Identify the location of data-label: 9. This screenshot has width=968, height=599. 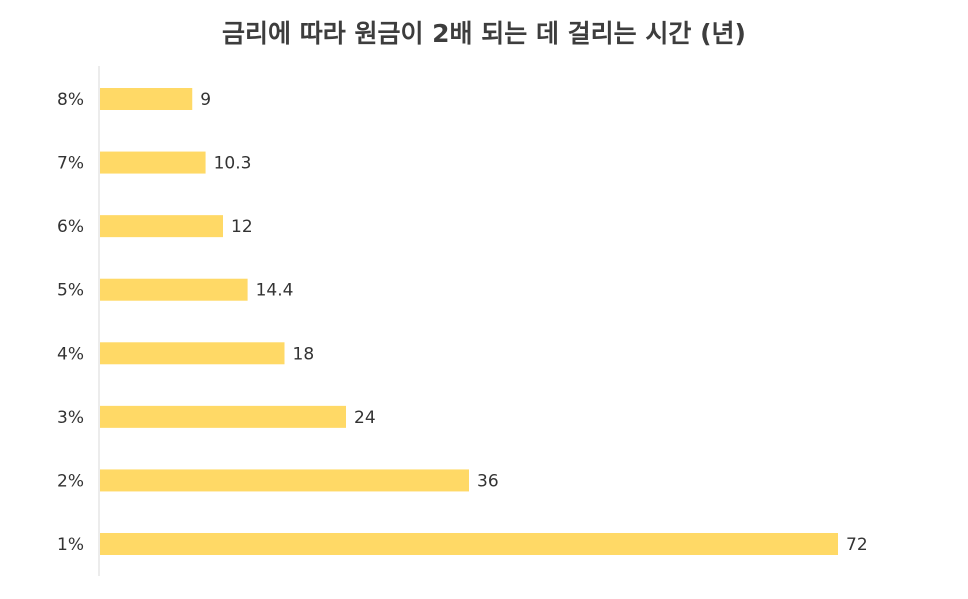
(205, 100).